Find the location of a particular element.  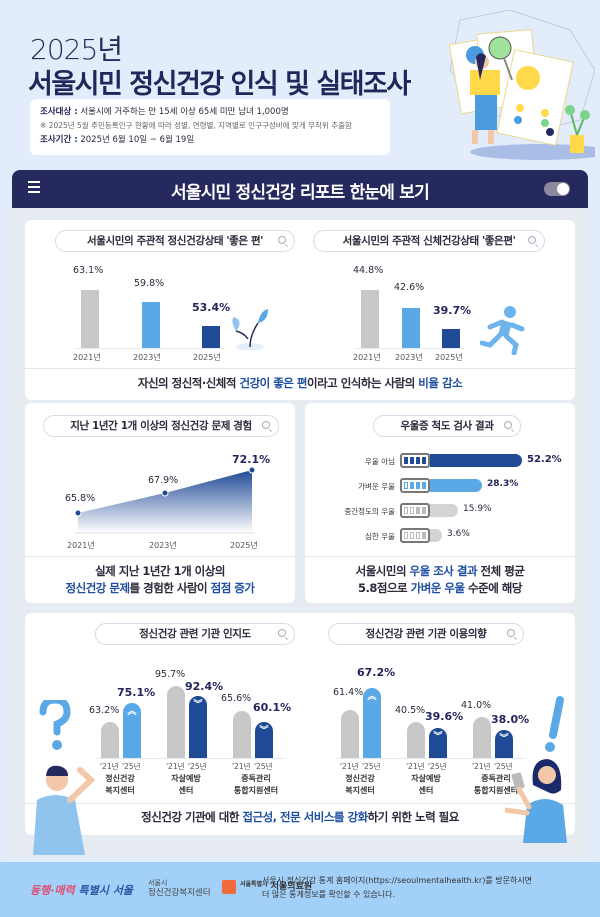

value-label: 63.1% is located at coordinates (88, 270).